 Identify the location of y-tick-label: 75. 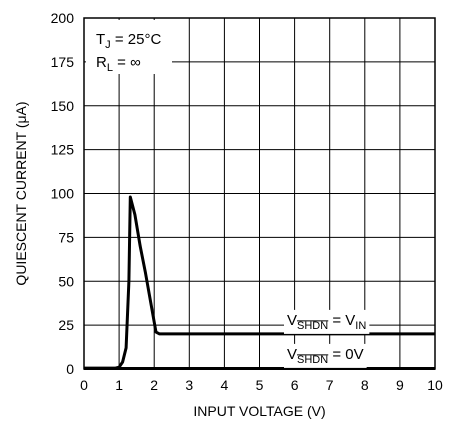
(66, 237).